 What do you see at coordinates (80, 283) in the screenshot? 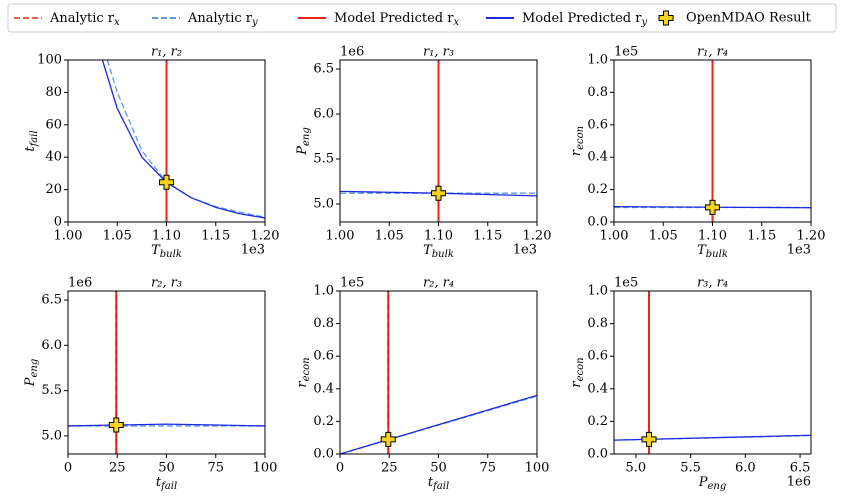
I see `y-offset: 1e6` at bounding box center [80, 283].